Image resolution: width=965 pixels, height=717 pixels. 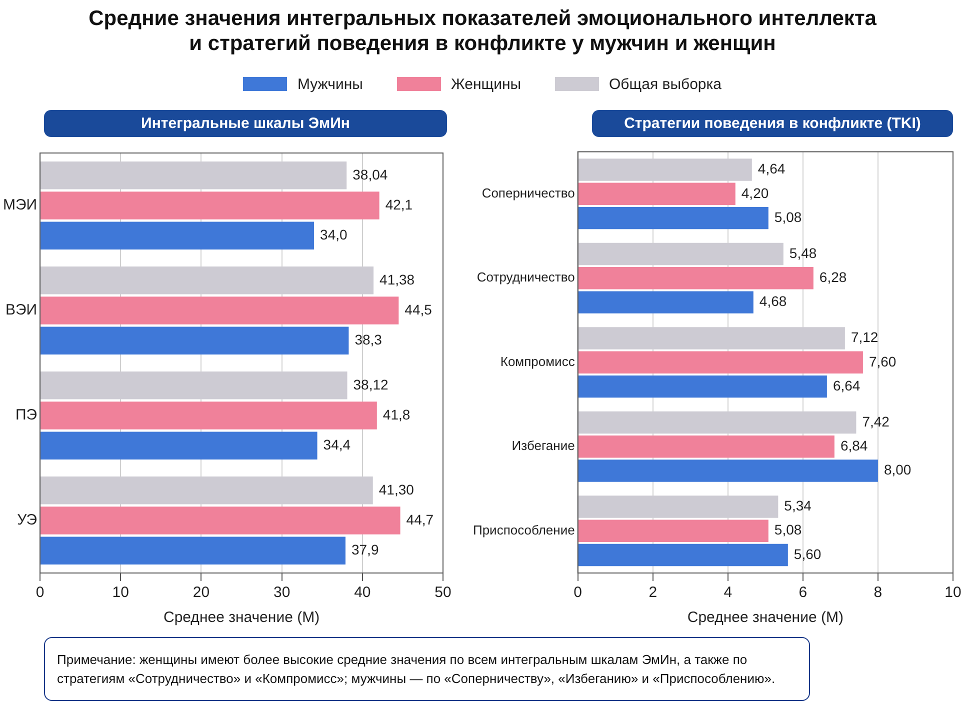 I want to click on data-label: 41,38, so click(x=397, y=279).